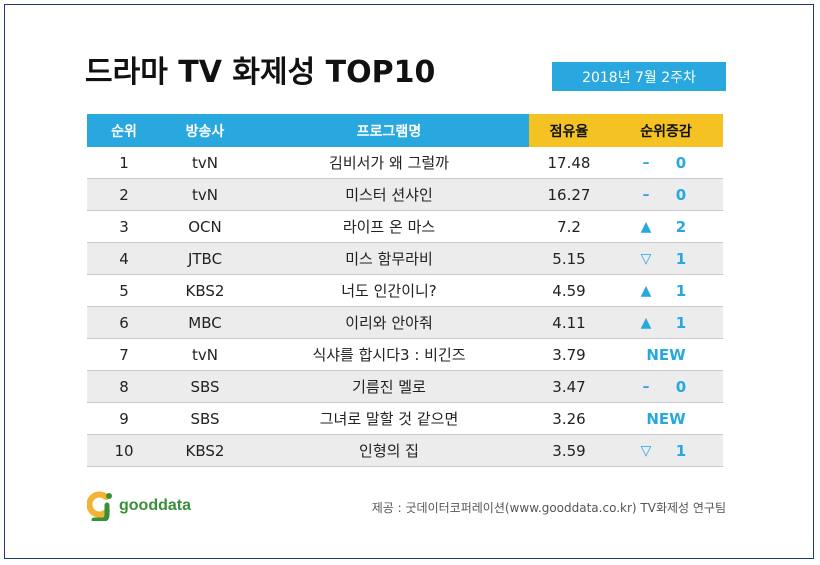 Image resolution: width=820 pixels, height=565 pixels. Describe the element at coordinates (99, 506) in the screenshot. I see `gooddata-g-logo-icon` at that location.